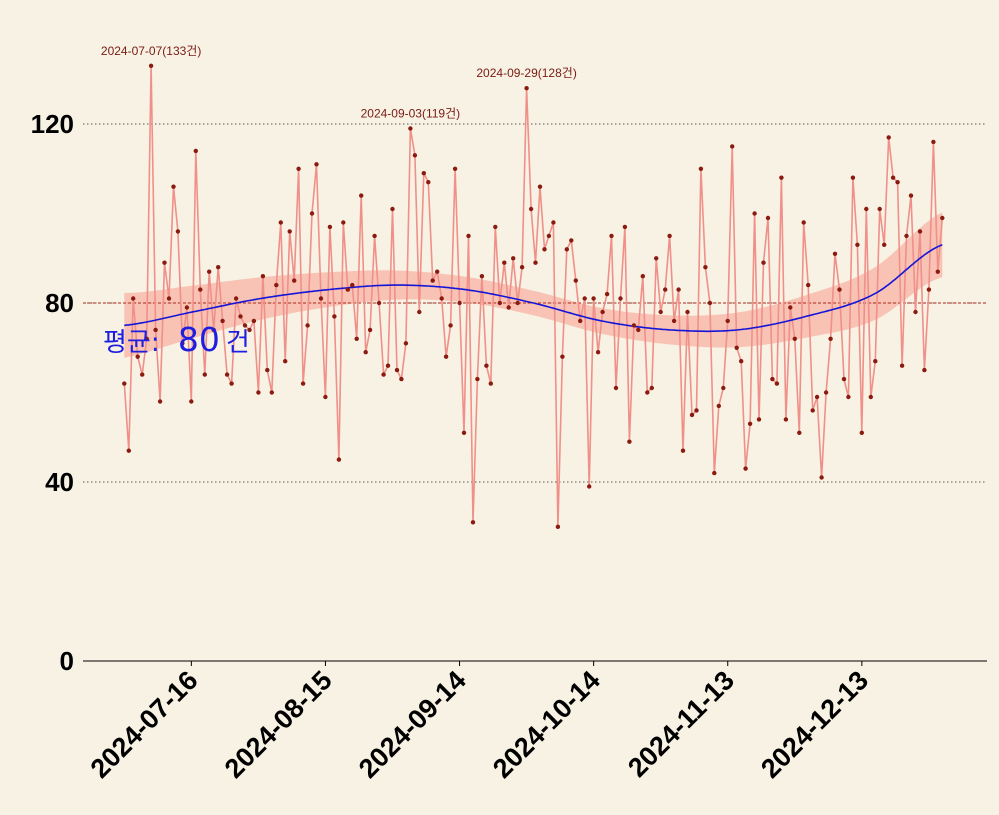 The height and width of the screenshot is (815, 999). What do you see at coordinates (52, 392) in the screenshot?
I see `y-axis-tick-labels: 0 40 80 120` at bounding box center [52, 392].